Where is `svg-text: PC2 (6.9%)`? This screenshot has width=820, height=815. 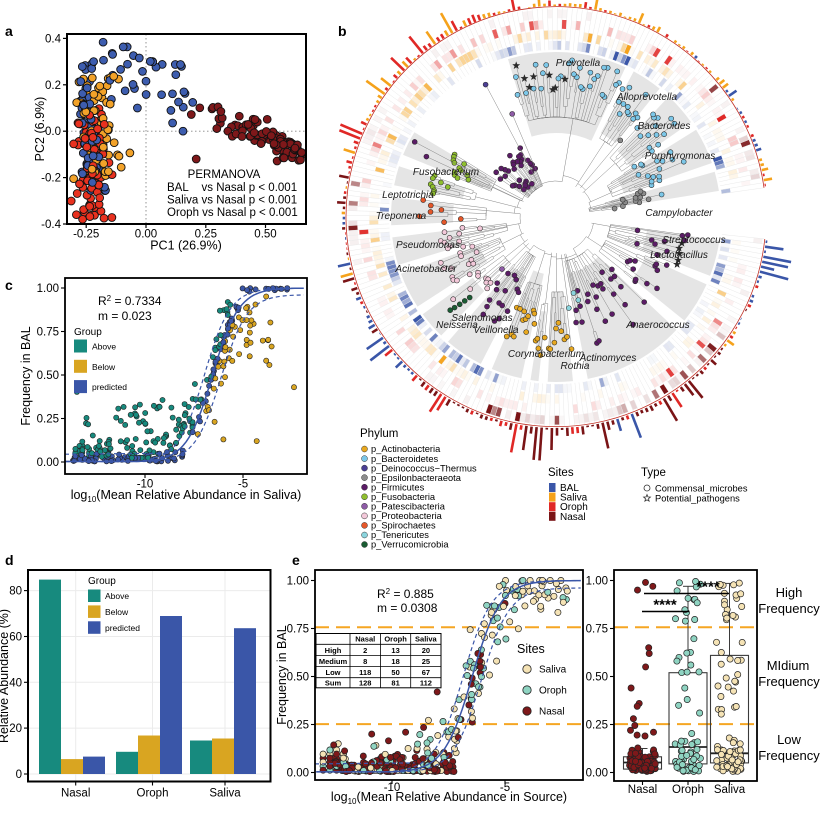 svg-text: PC2 (6.9%) is located at coordinates (40, 129).